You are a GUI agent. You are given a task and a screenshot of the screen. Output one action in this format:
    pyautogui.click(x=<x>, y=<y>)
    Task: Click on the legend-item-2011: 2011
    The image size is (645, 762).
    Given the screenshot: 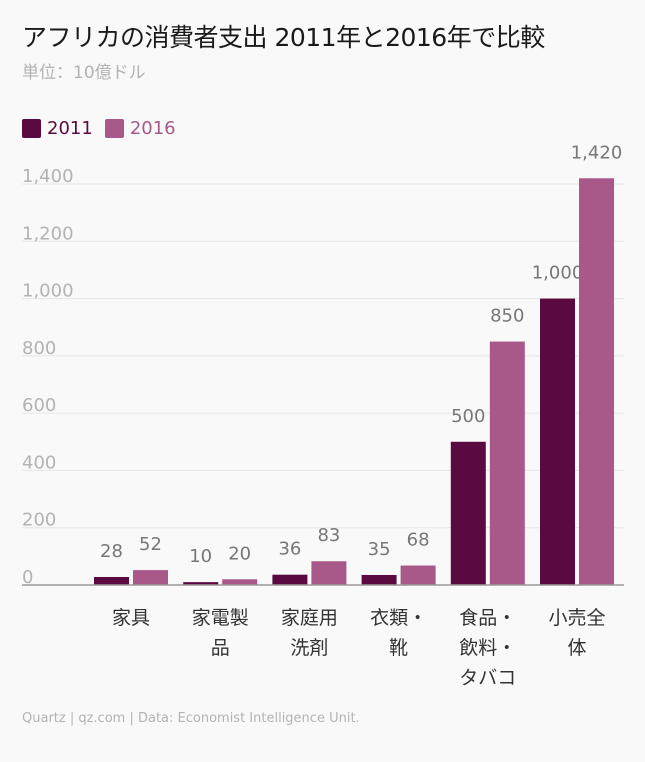 What is the action you would take?
    pyautogui.click(x=57, y=128)
    